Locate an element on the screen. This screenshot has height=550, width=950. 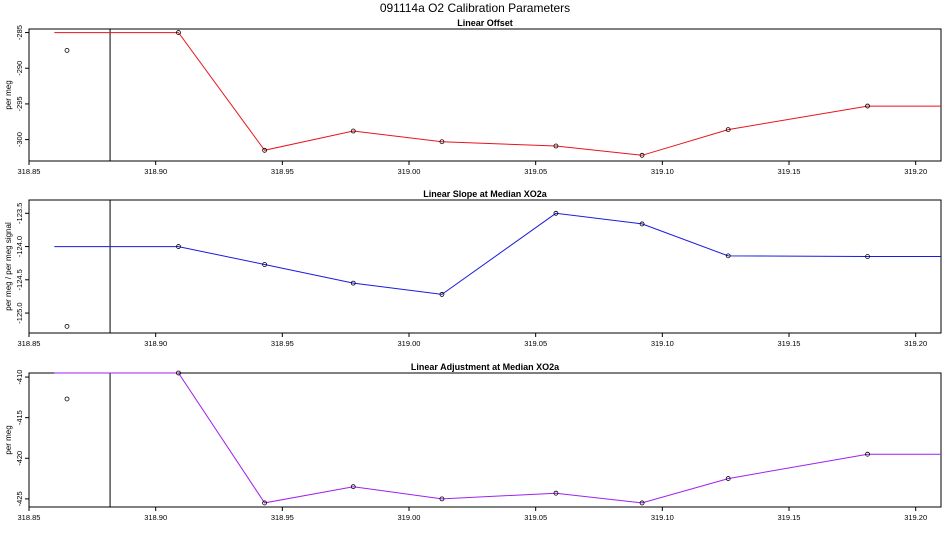
y-axis-label: per meg / per meg signal is located at coordinates (8, 266).